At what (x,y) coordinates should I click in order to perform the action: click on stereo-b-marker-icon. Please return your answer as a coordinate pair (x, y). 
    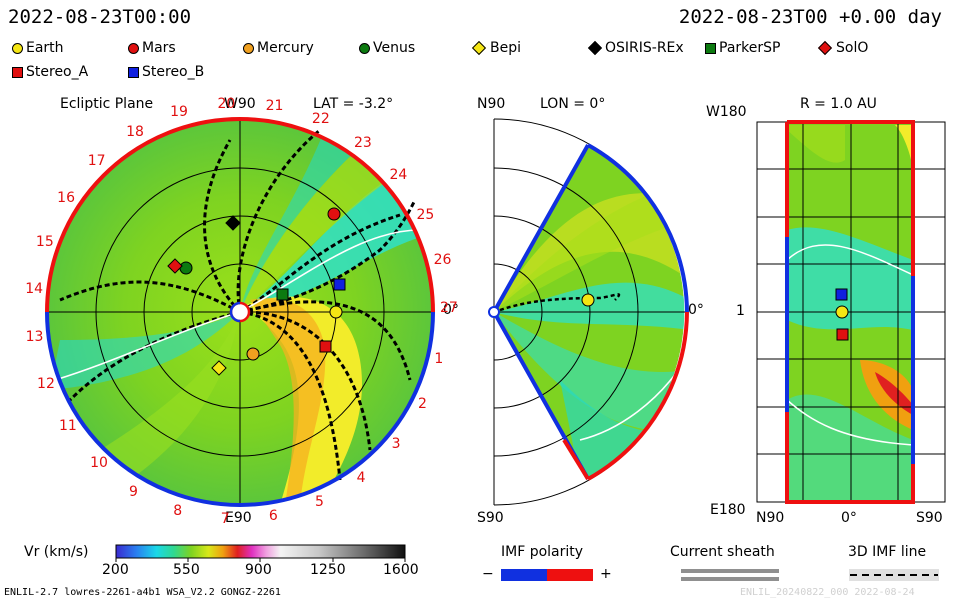
    Looking at the image, I should click on (133, 72).